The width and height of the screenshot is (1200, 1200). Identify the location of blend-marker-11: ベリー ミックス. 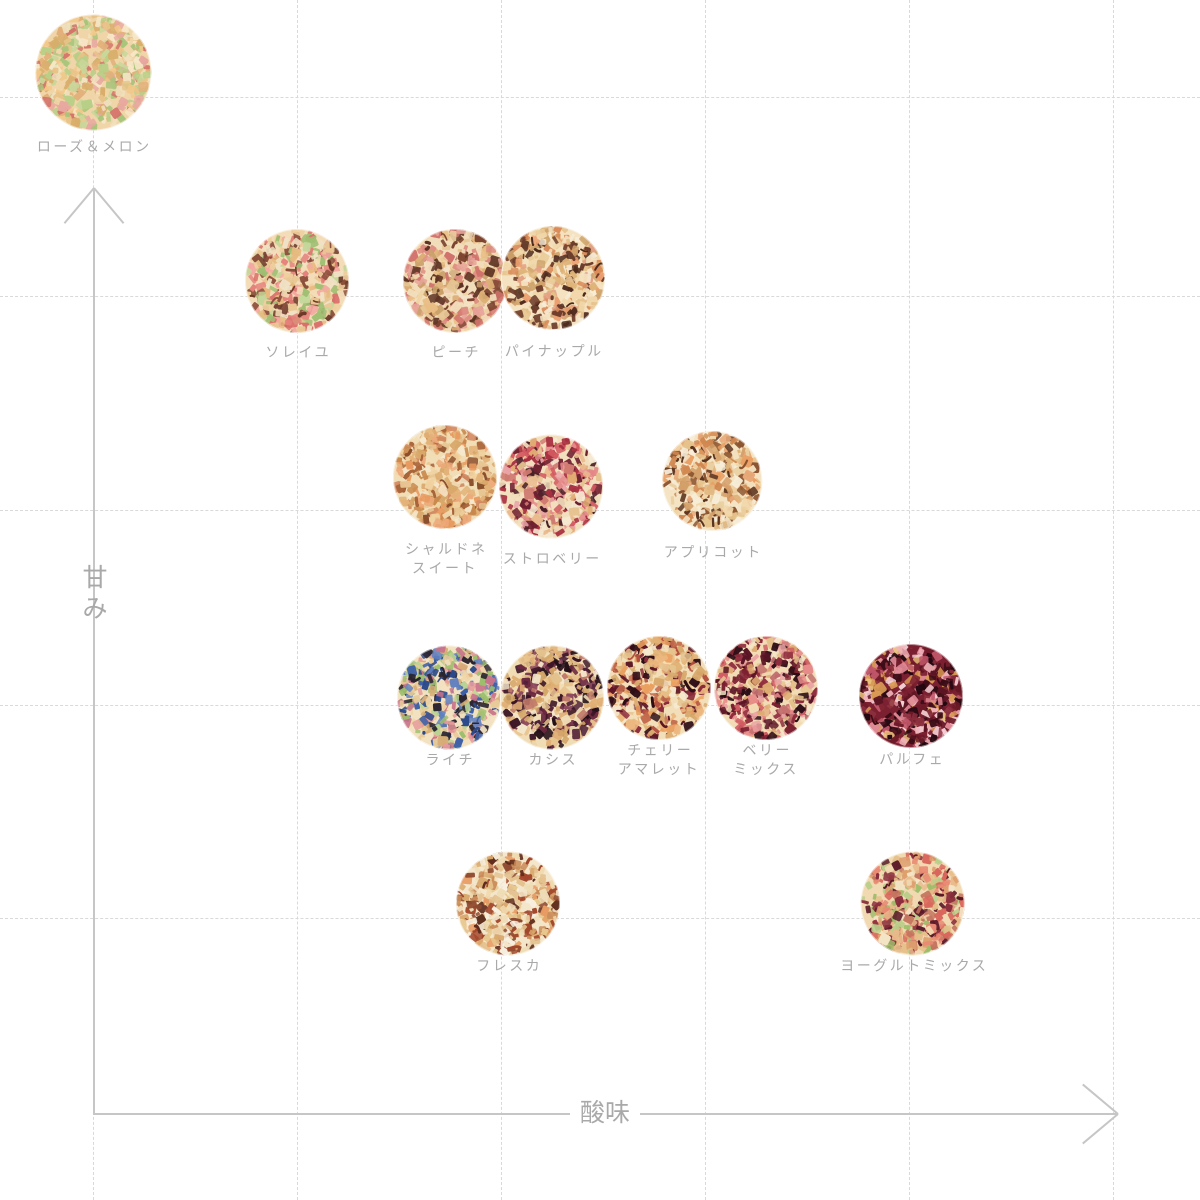
(766, 708).